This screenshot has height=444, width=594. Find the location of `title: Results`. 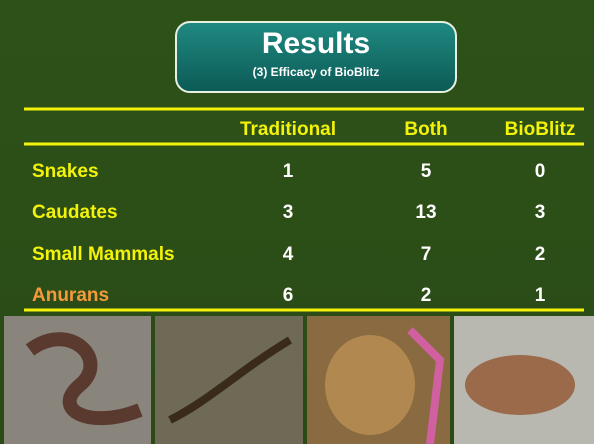

title: Results is located at coordinates (316, 43).